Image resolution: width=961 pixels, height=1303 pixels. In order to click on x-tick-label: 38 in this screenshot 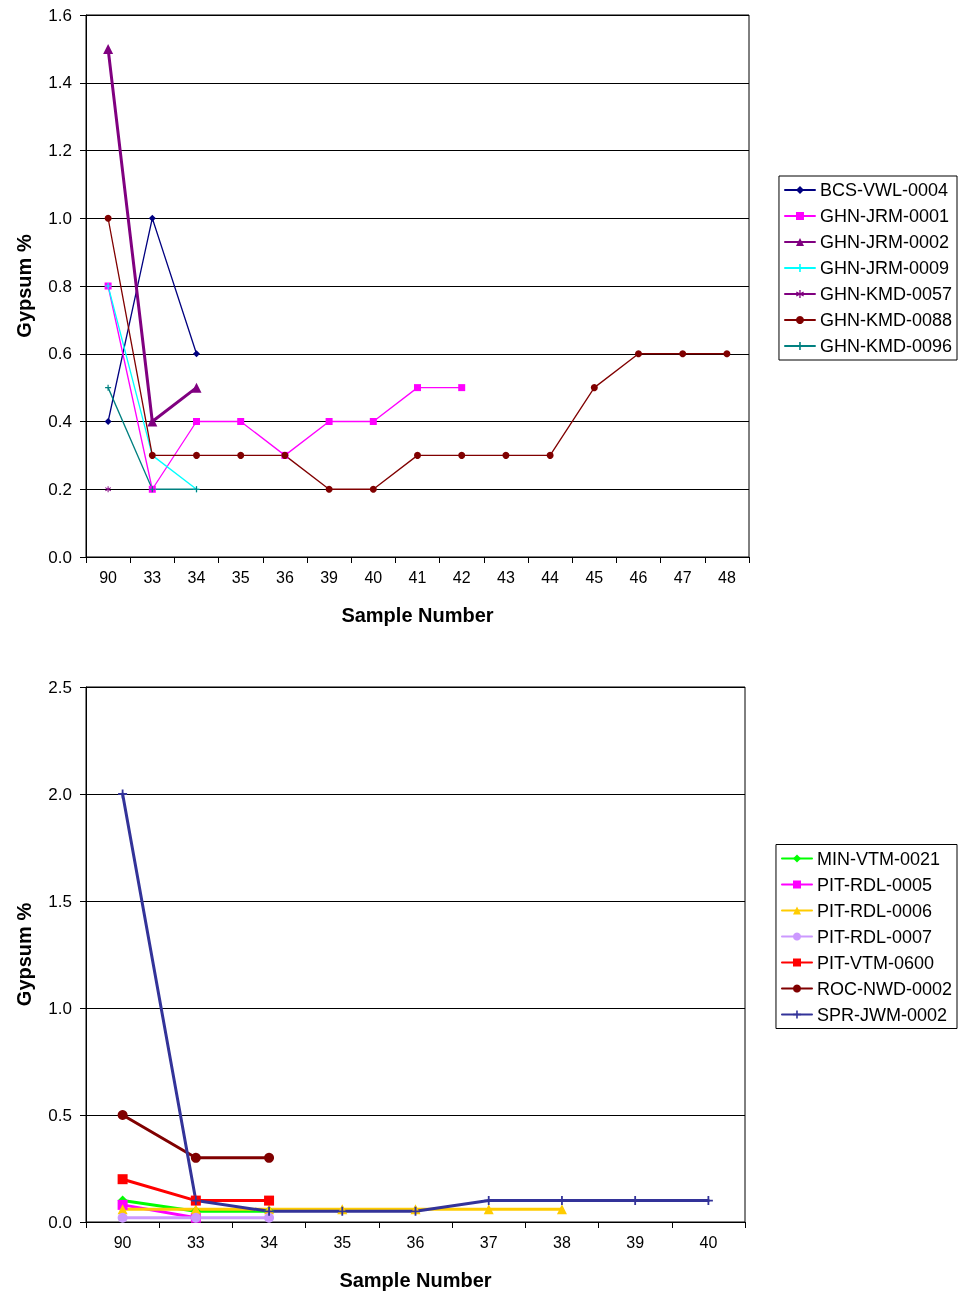, I will do `click(562, 1242)`.